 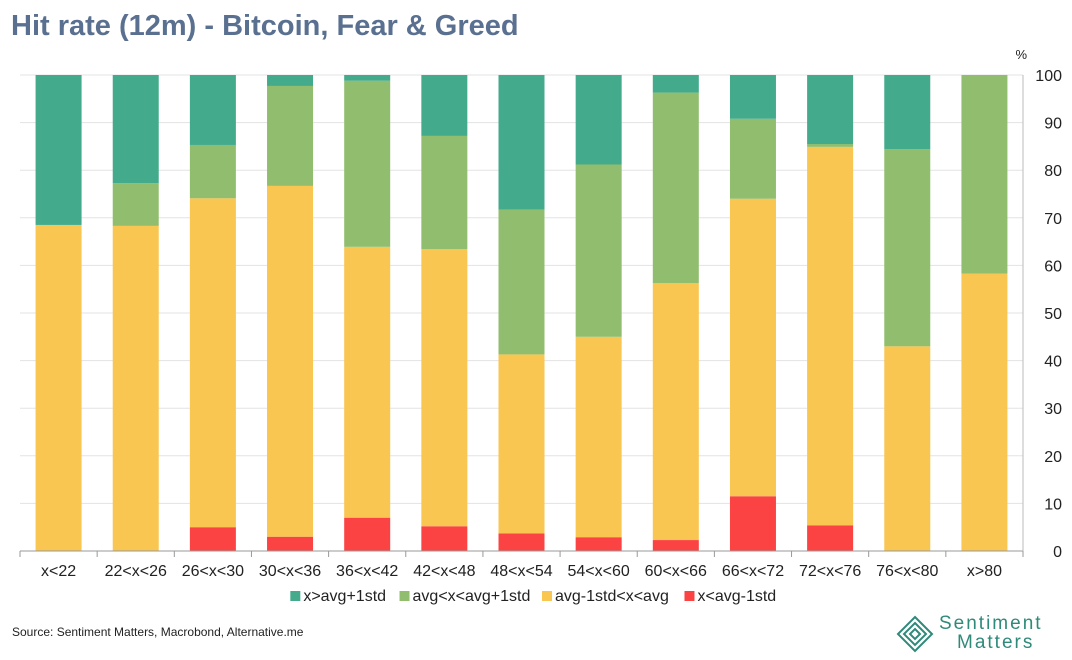 I want to click on y-tick-label: 70, so click(x=1053, y=219).